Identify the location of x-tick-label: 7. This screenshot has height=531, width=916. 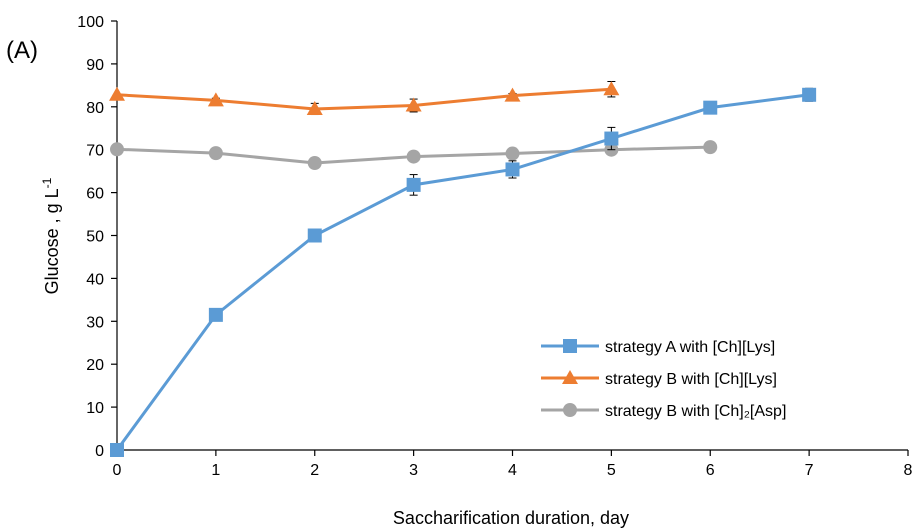
(809, 470).